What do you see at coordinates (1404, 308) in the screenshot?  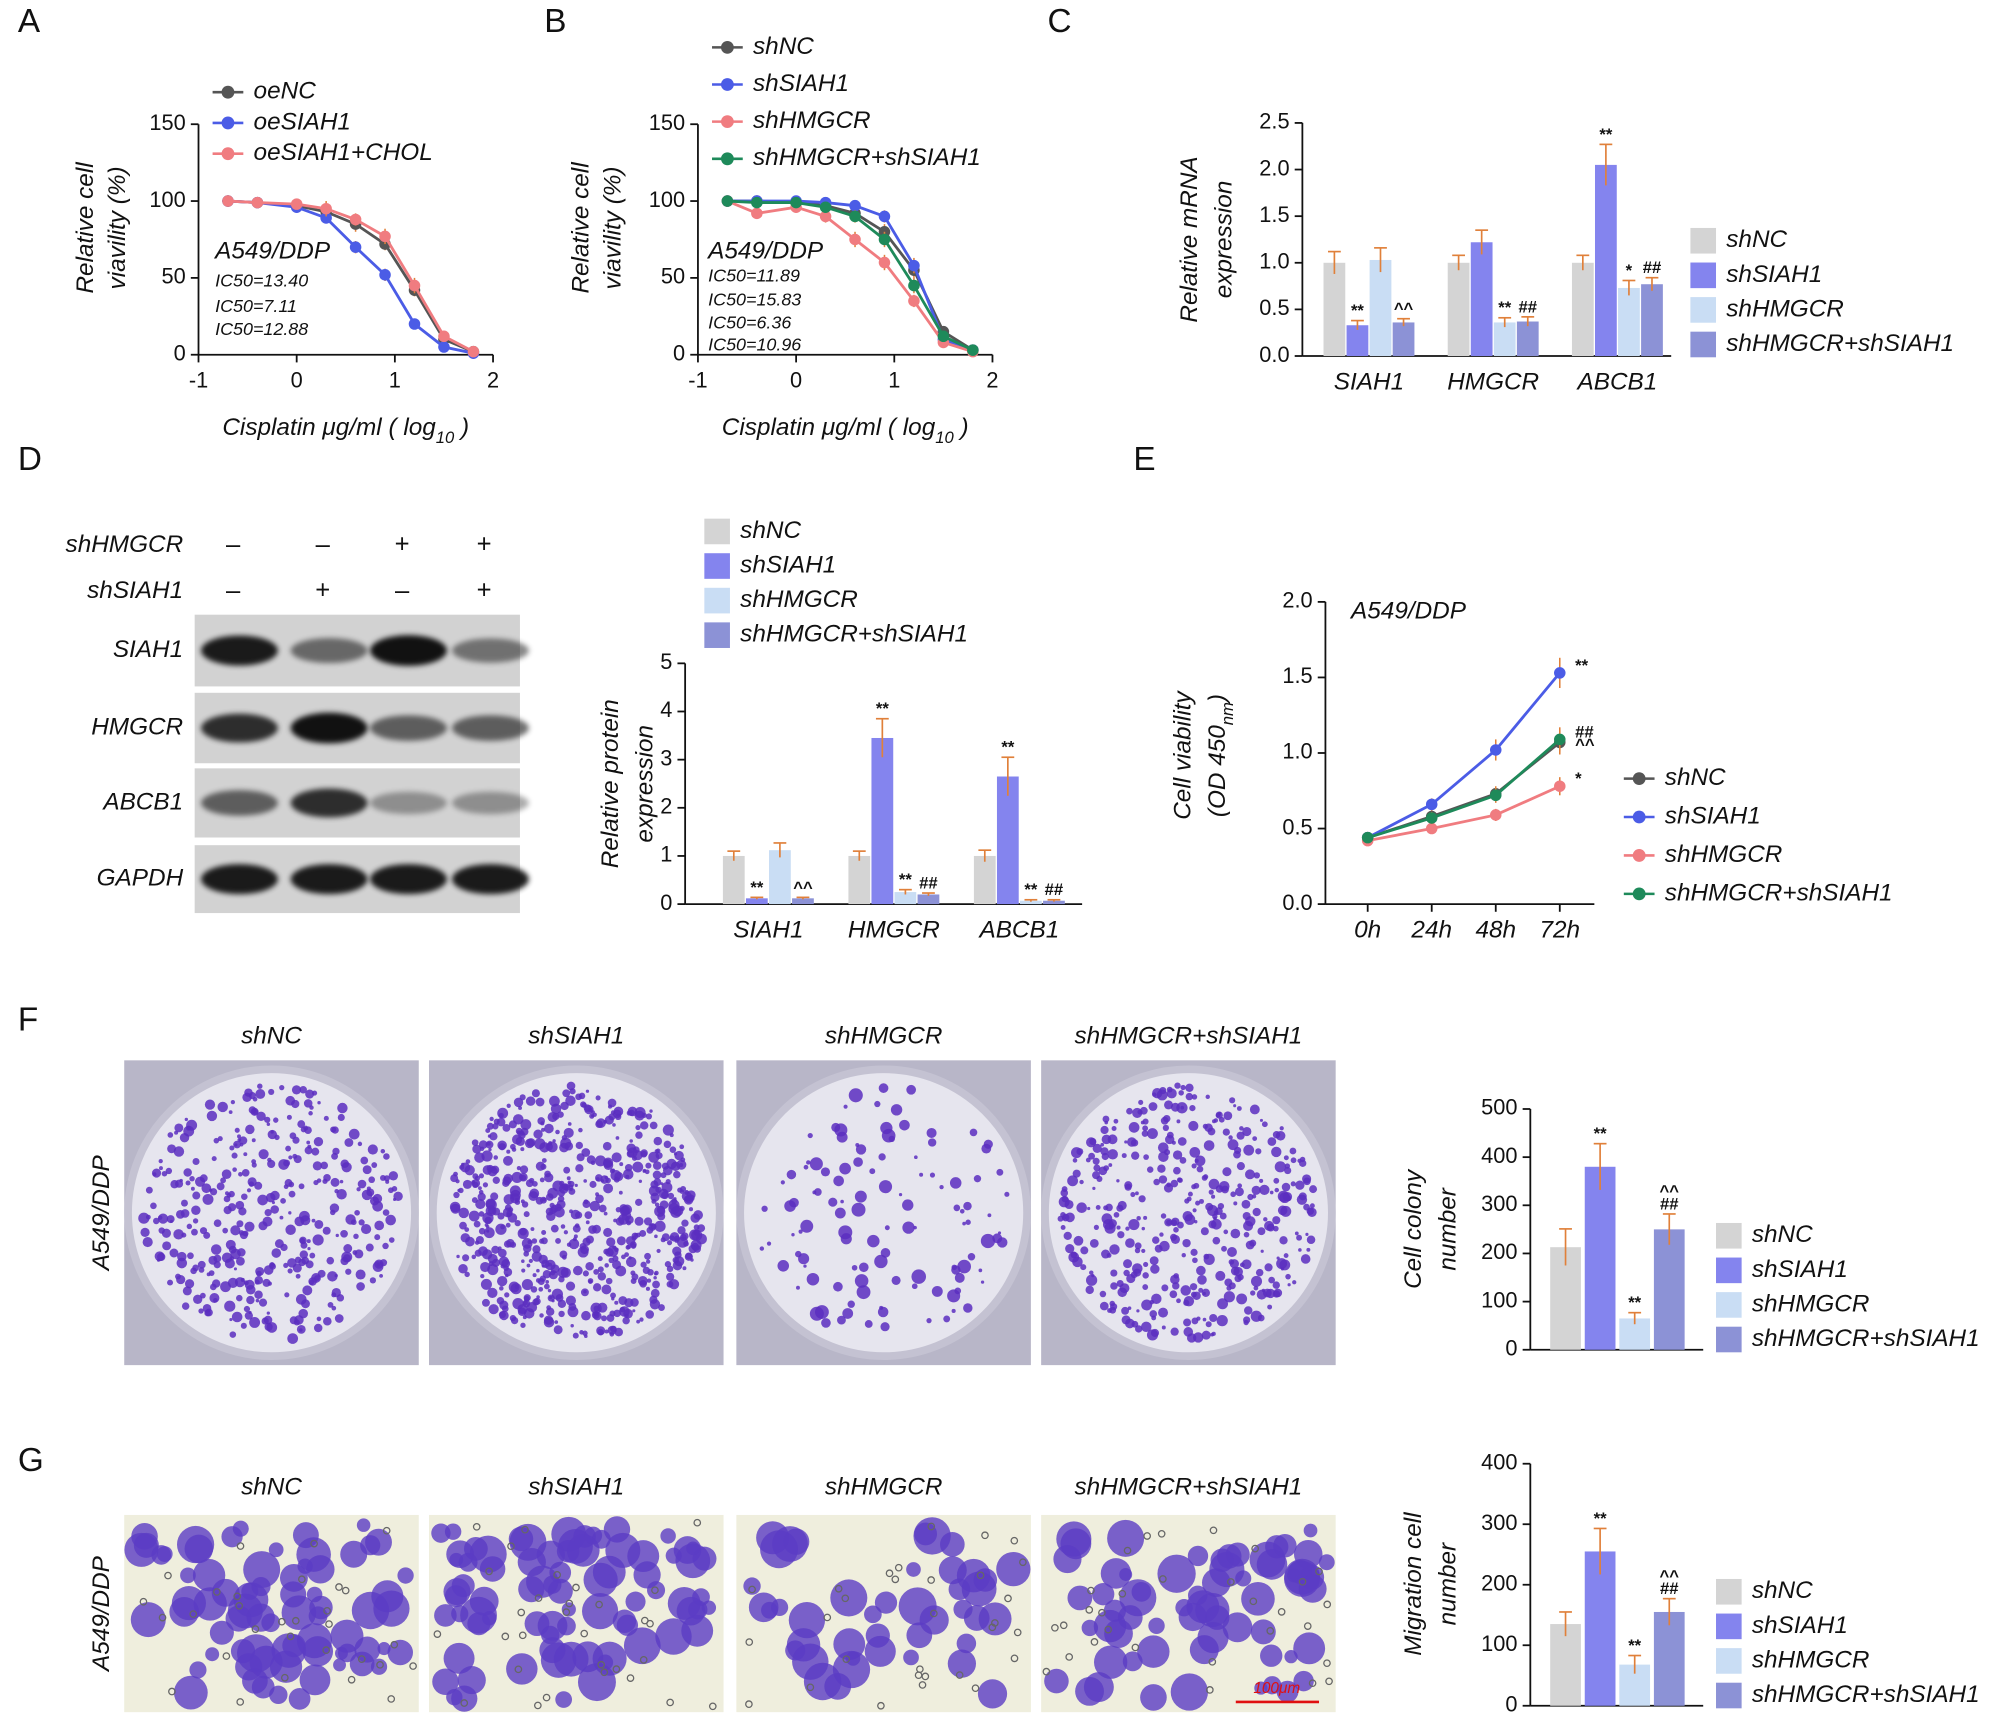 I see `significance-label: ^^` at bounding box center [1404, 308].